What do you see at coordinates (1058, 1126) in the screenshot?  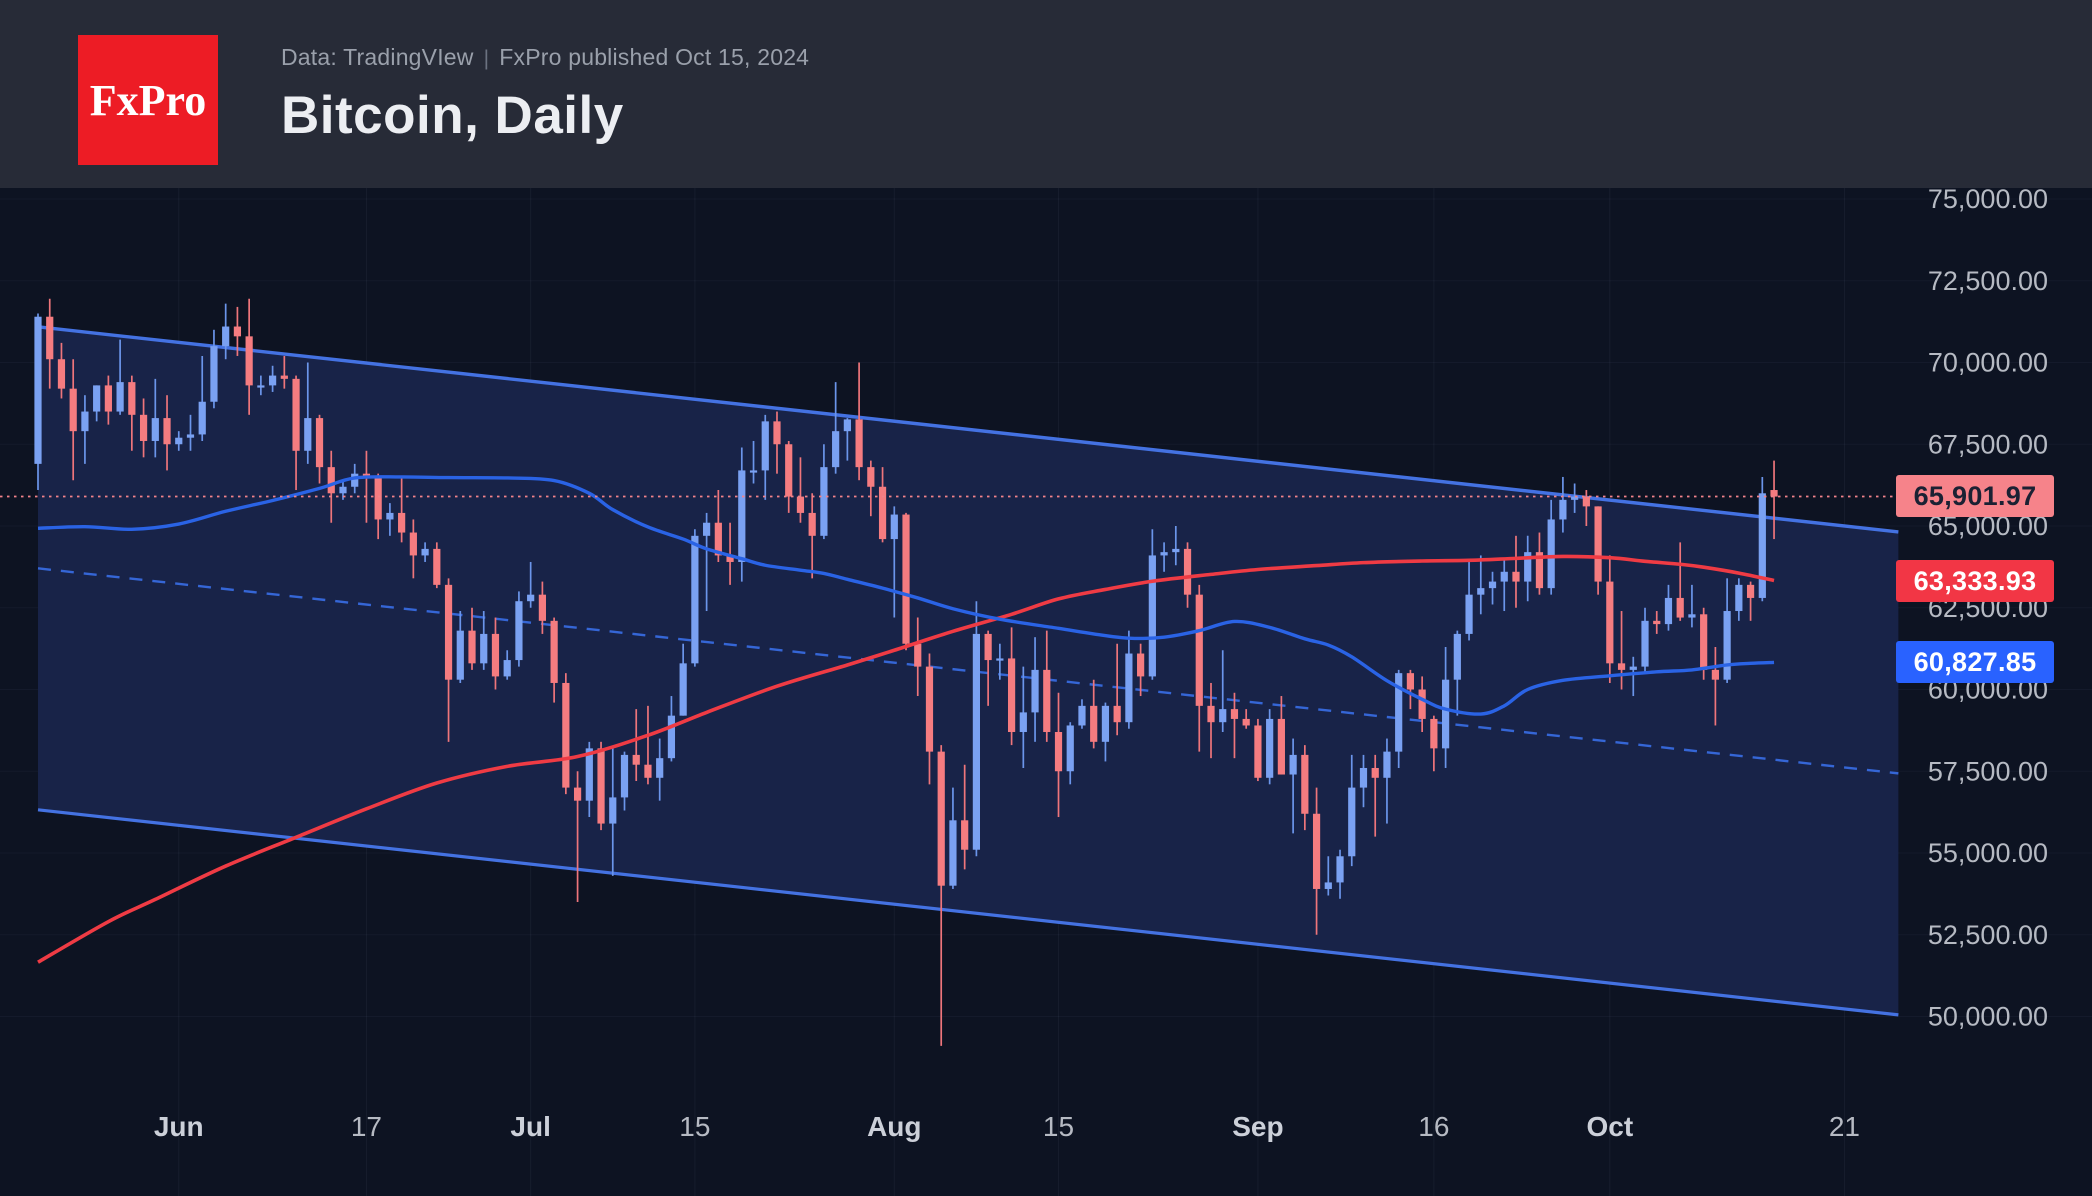 I see `svg-text: 15` at bounding box center [1058, 1126].